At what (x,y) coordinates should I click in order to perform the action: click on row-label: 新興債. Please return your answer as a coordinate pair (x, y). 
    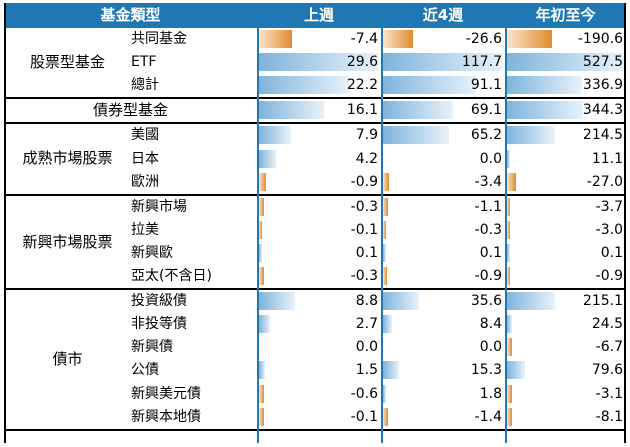
    Looking at the image, I should click on (152, 347).